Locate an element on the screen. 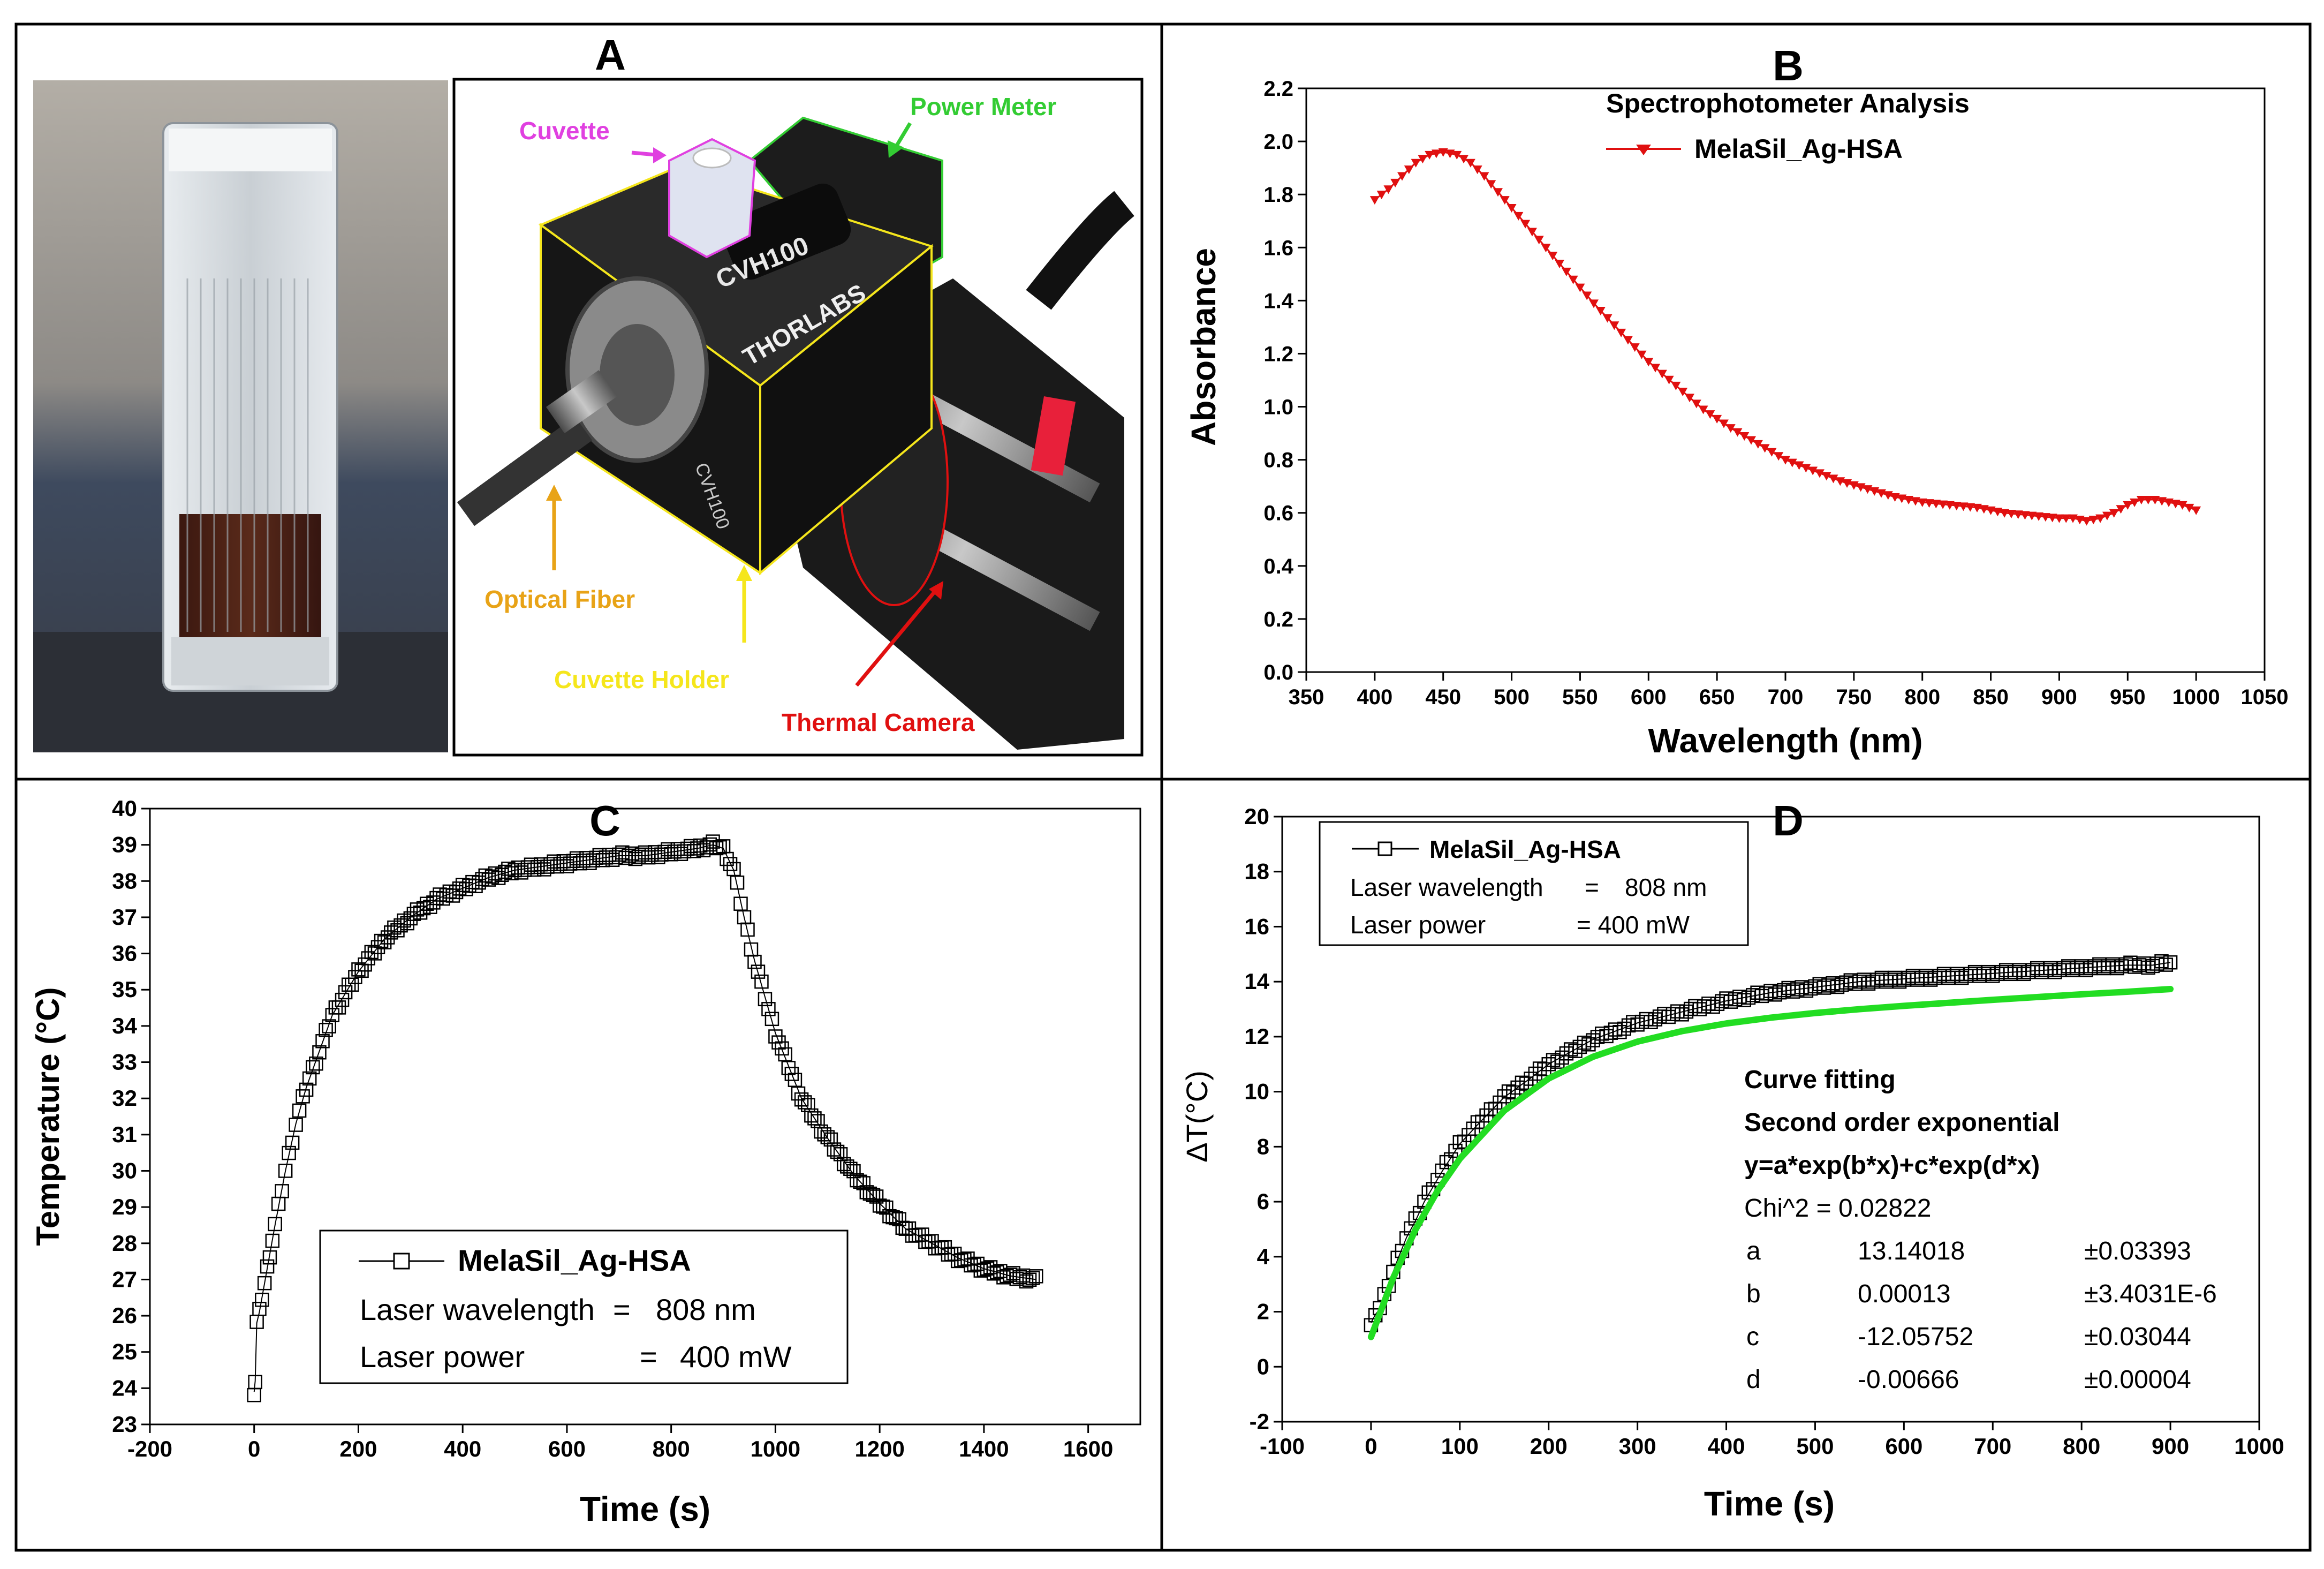 The width and height of the screenshot is (2324, 1569). y-tick-label: 8 is located at coordinates (1263, 1146).